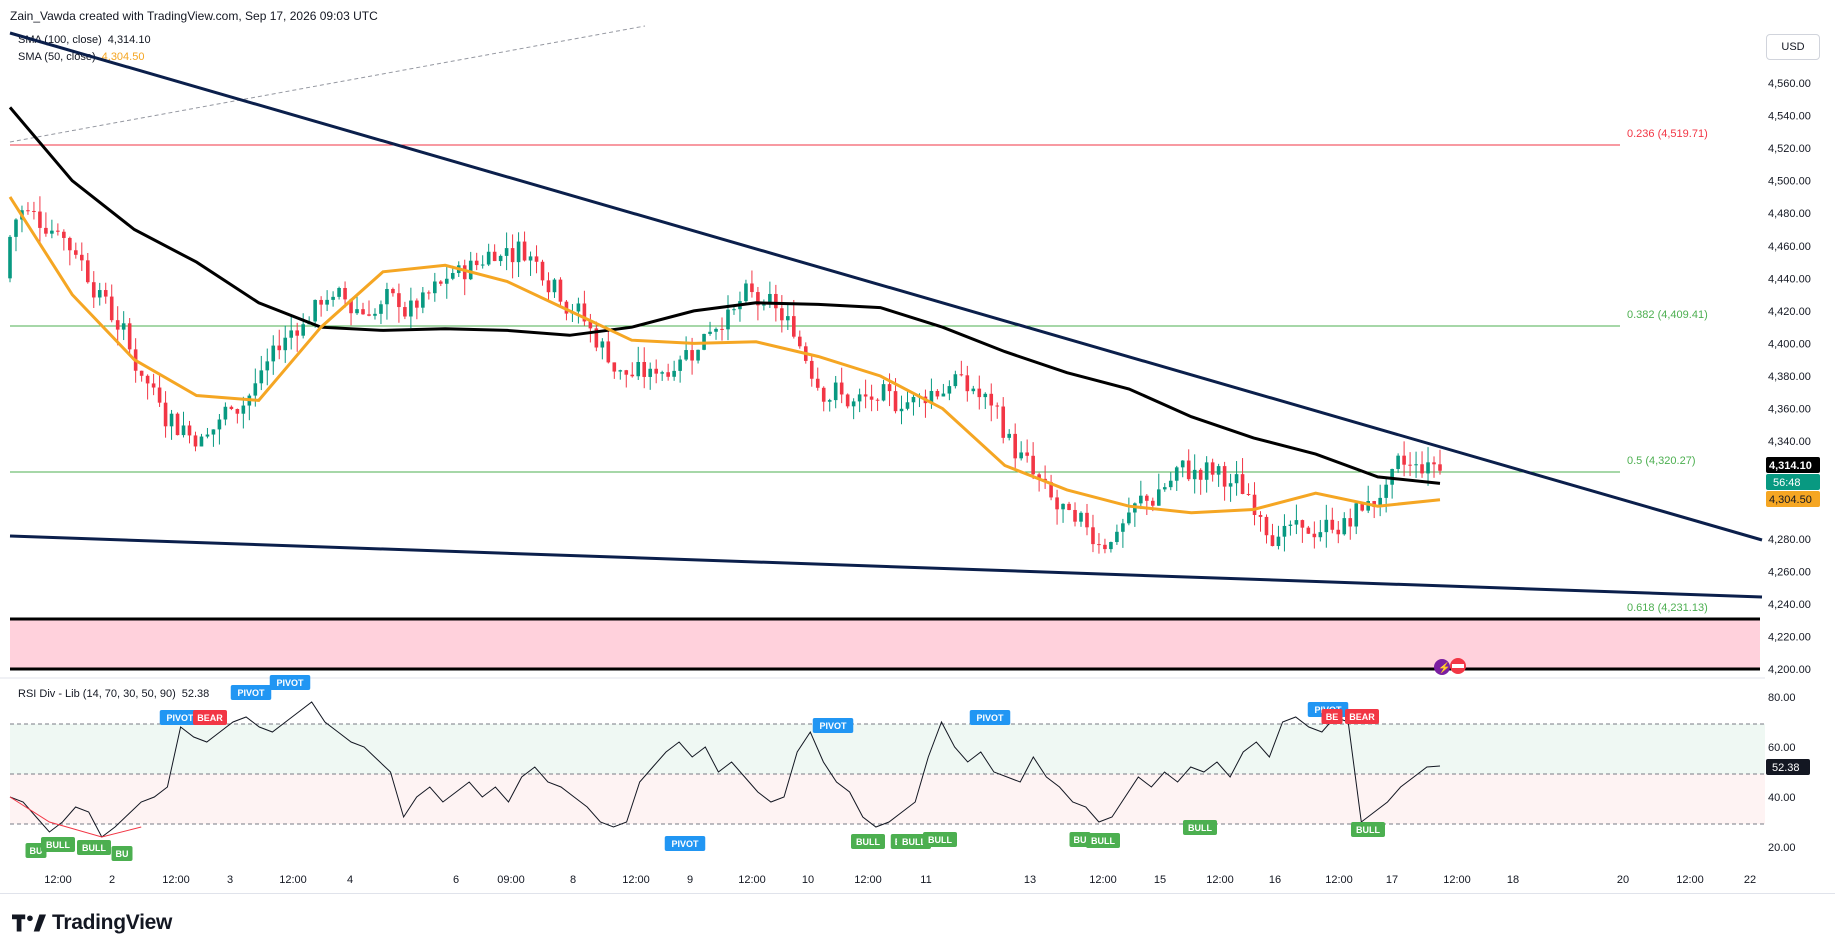 This screenshot has width=1835, height=951. What do you see at coordinates (1789, 312) in the screenshot?
I see `price-axis-label: 4,420.00` at bounding box center [1789, 312].